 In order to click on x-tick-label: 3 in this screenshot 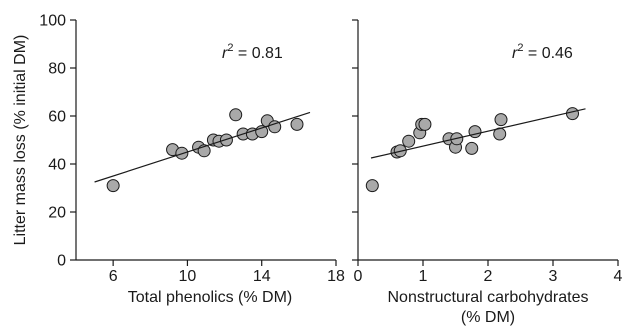, I will do `click(553, 276)`.